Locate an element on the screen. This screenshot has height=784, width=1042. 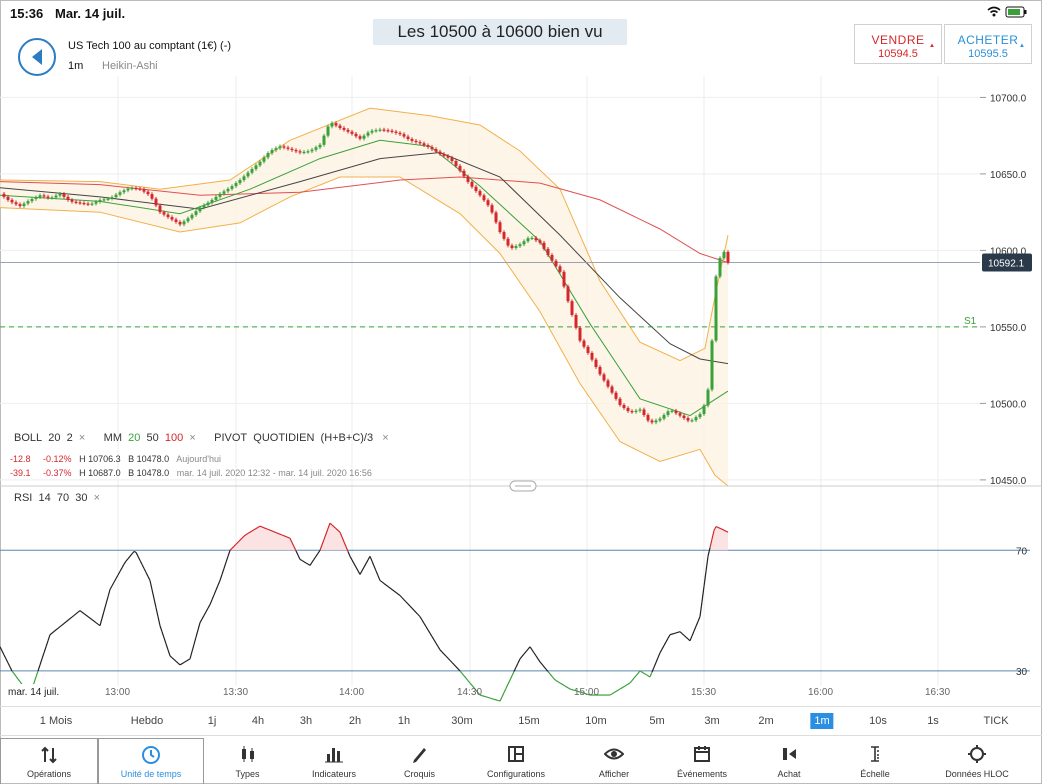
timeframe-2h: 2h is located at coordinates (355, 721).